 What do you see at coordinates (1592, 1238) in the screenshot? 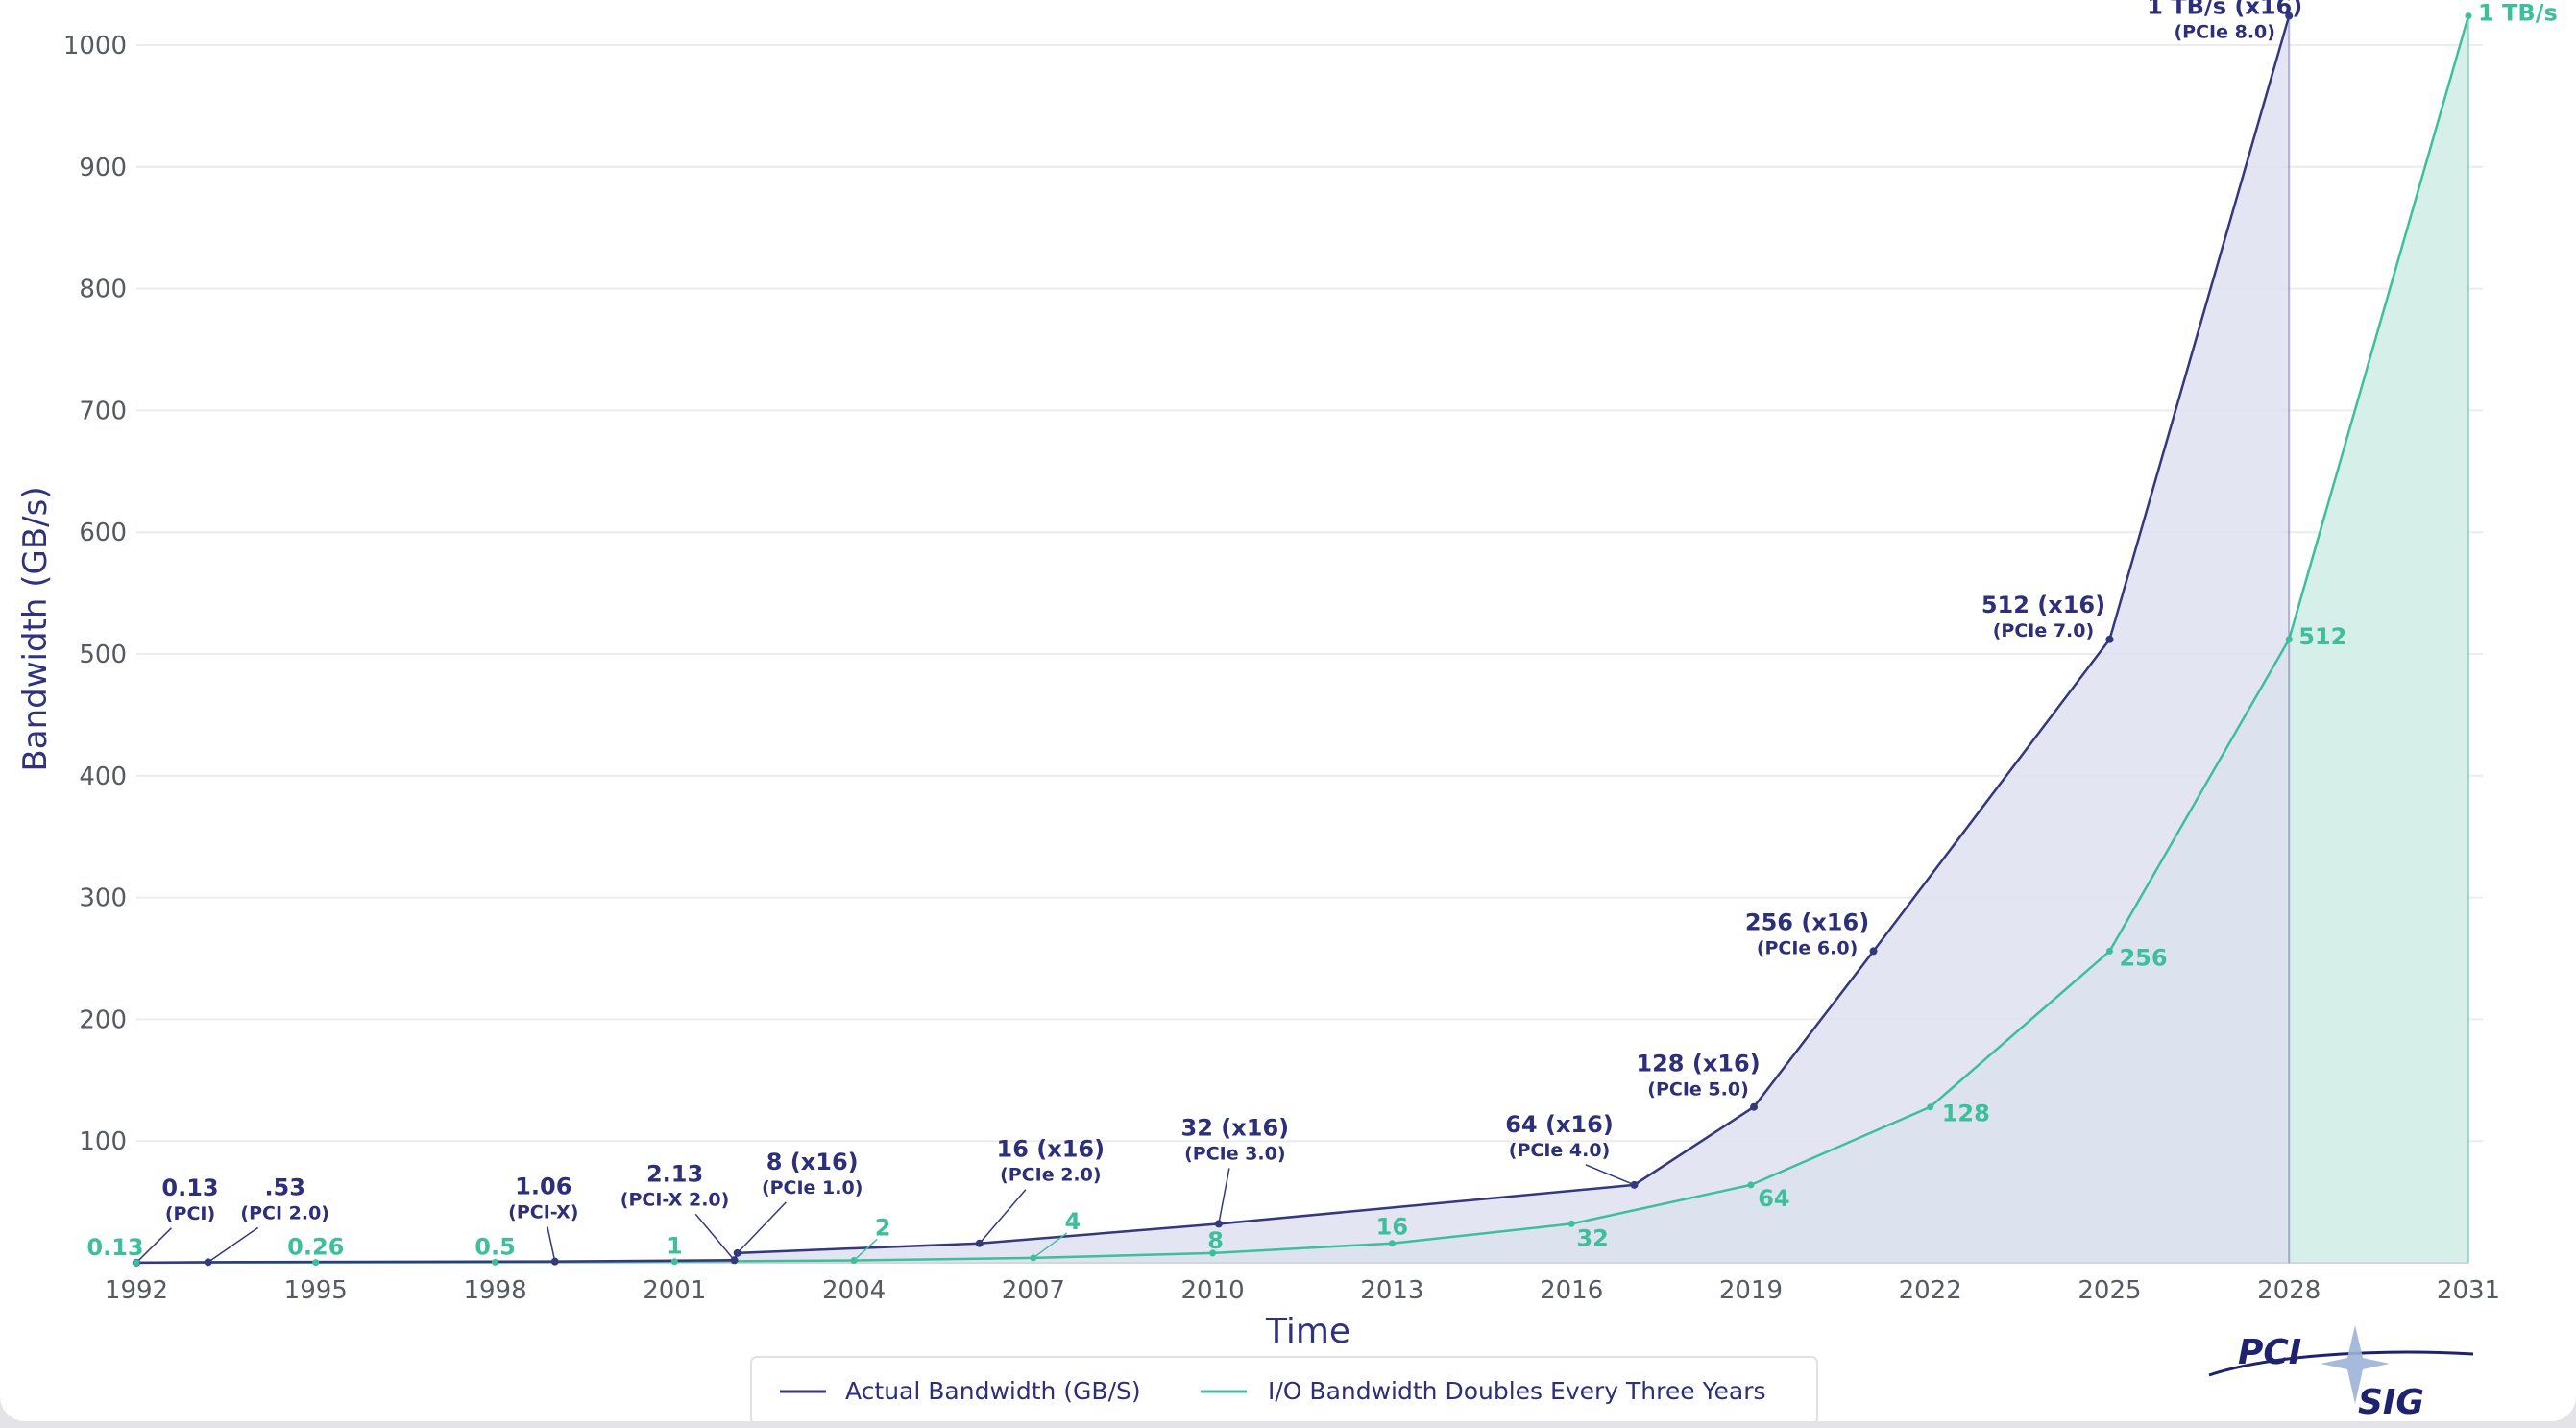
I see `io-value-label: 32` at bounding box center [1592, 1238].